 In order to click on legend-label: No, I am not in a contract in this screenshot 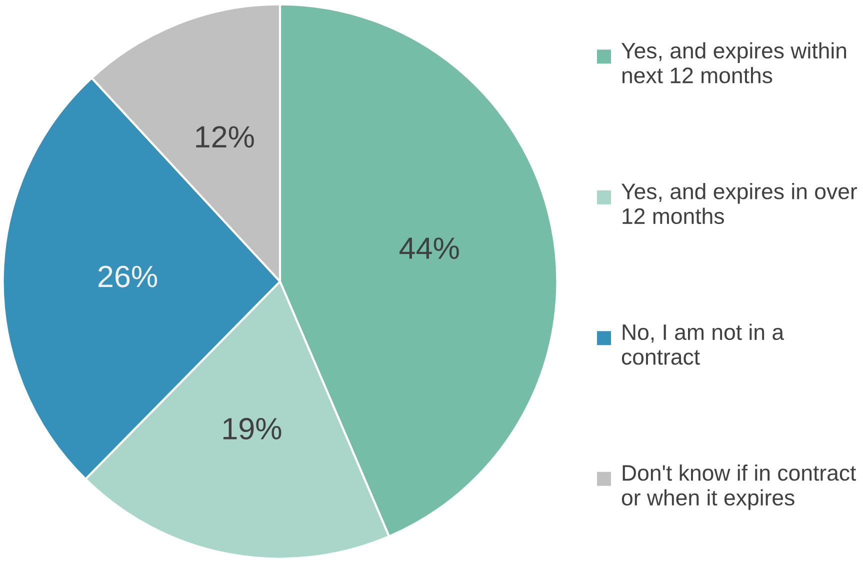, I will do `click(703, 344)`.